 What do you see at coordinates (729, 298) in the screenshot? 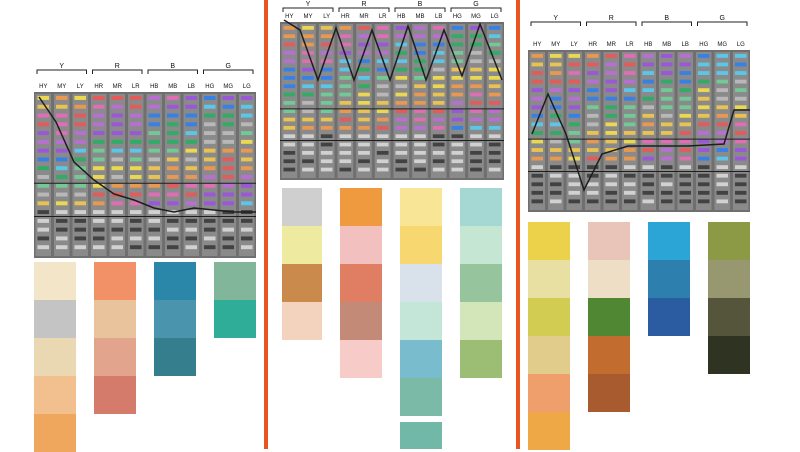
I see `swatch-column-green` at bounding box center [729, 298].